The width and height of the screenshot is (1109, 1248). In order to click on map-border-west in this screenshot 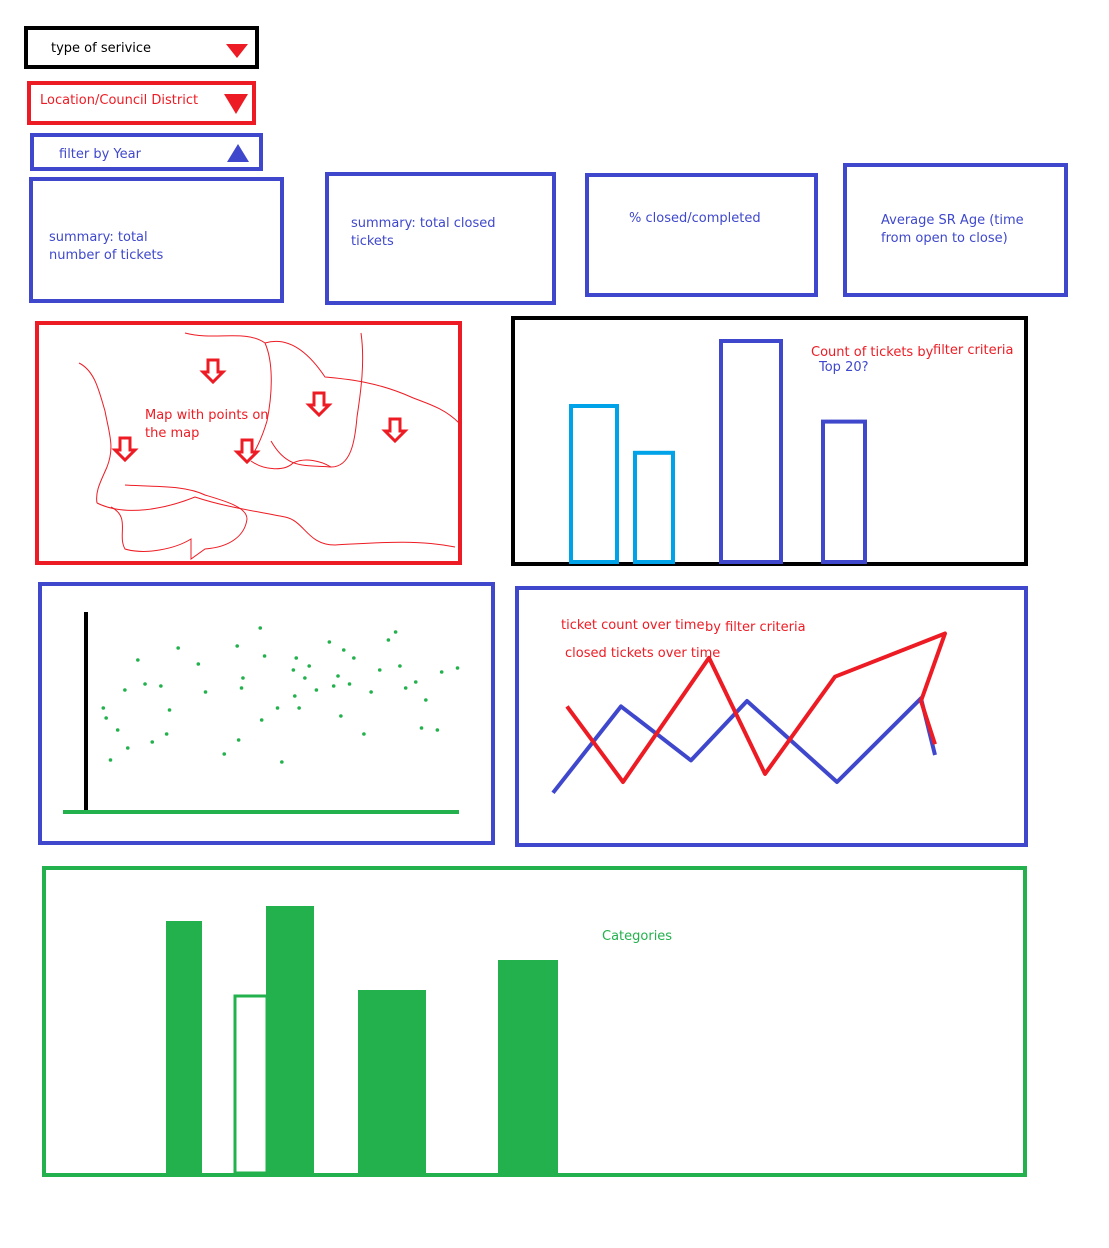, I will do `click(95, 433)`.